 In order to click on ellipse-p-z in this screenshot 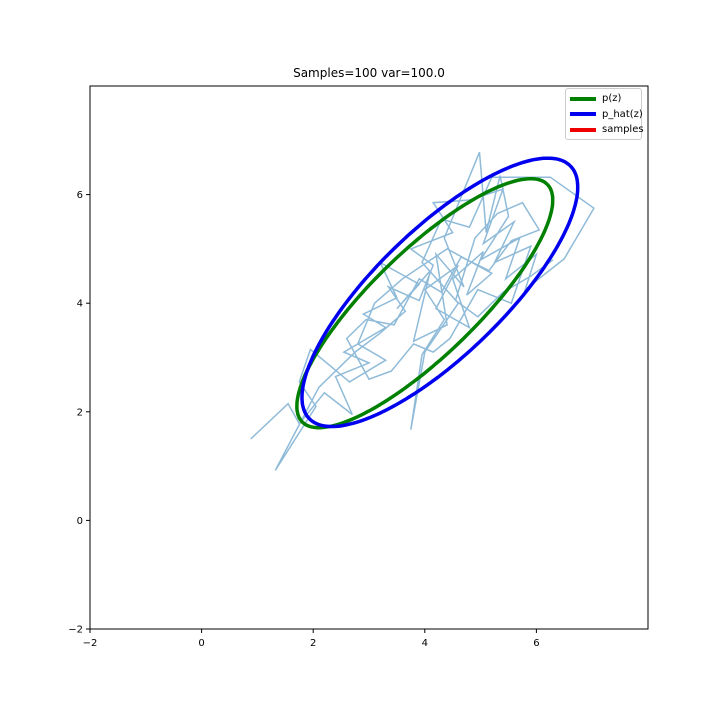, I will do `click(425, 303)`.